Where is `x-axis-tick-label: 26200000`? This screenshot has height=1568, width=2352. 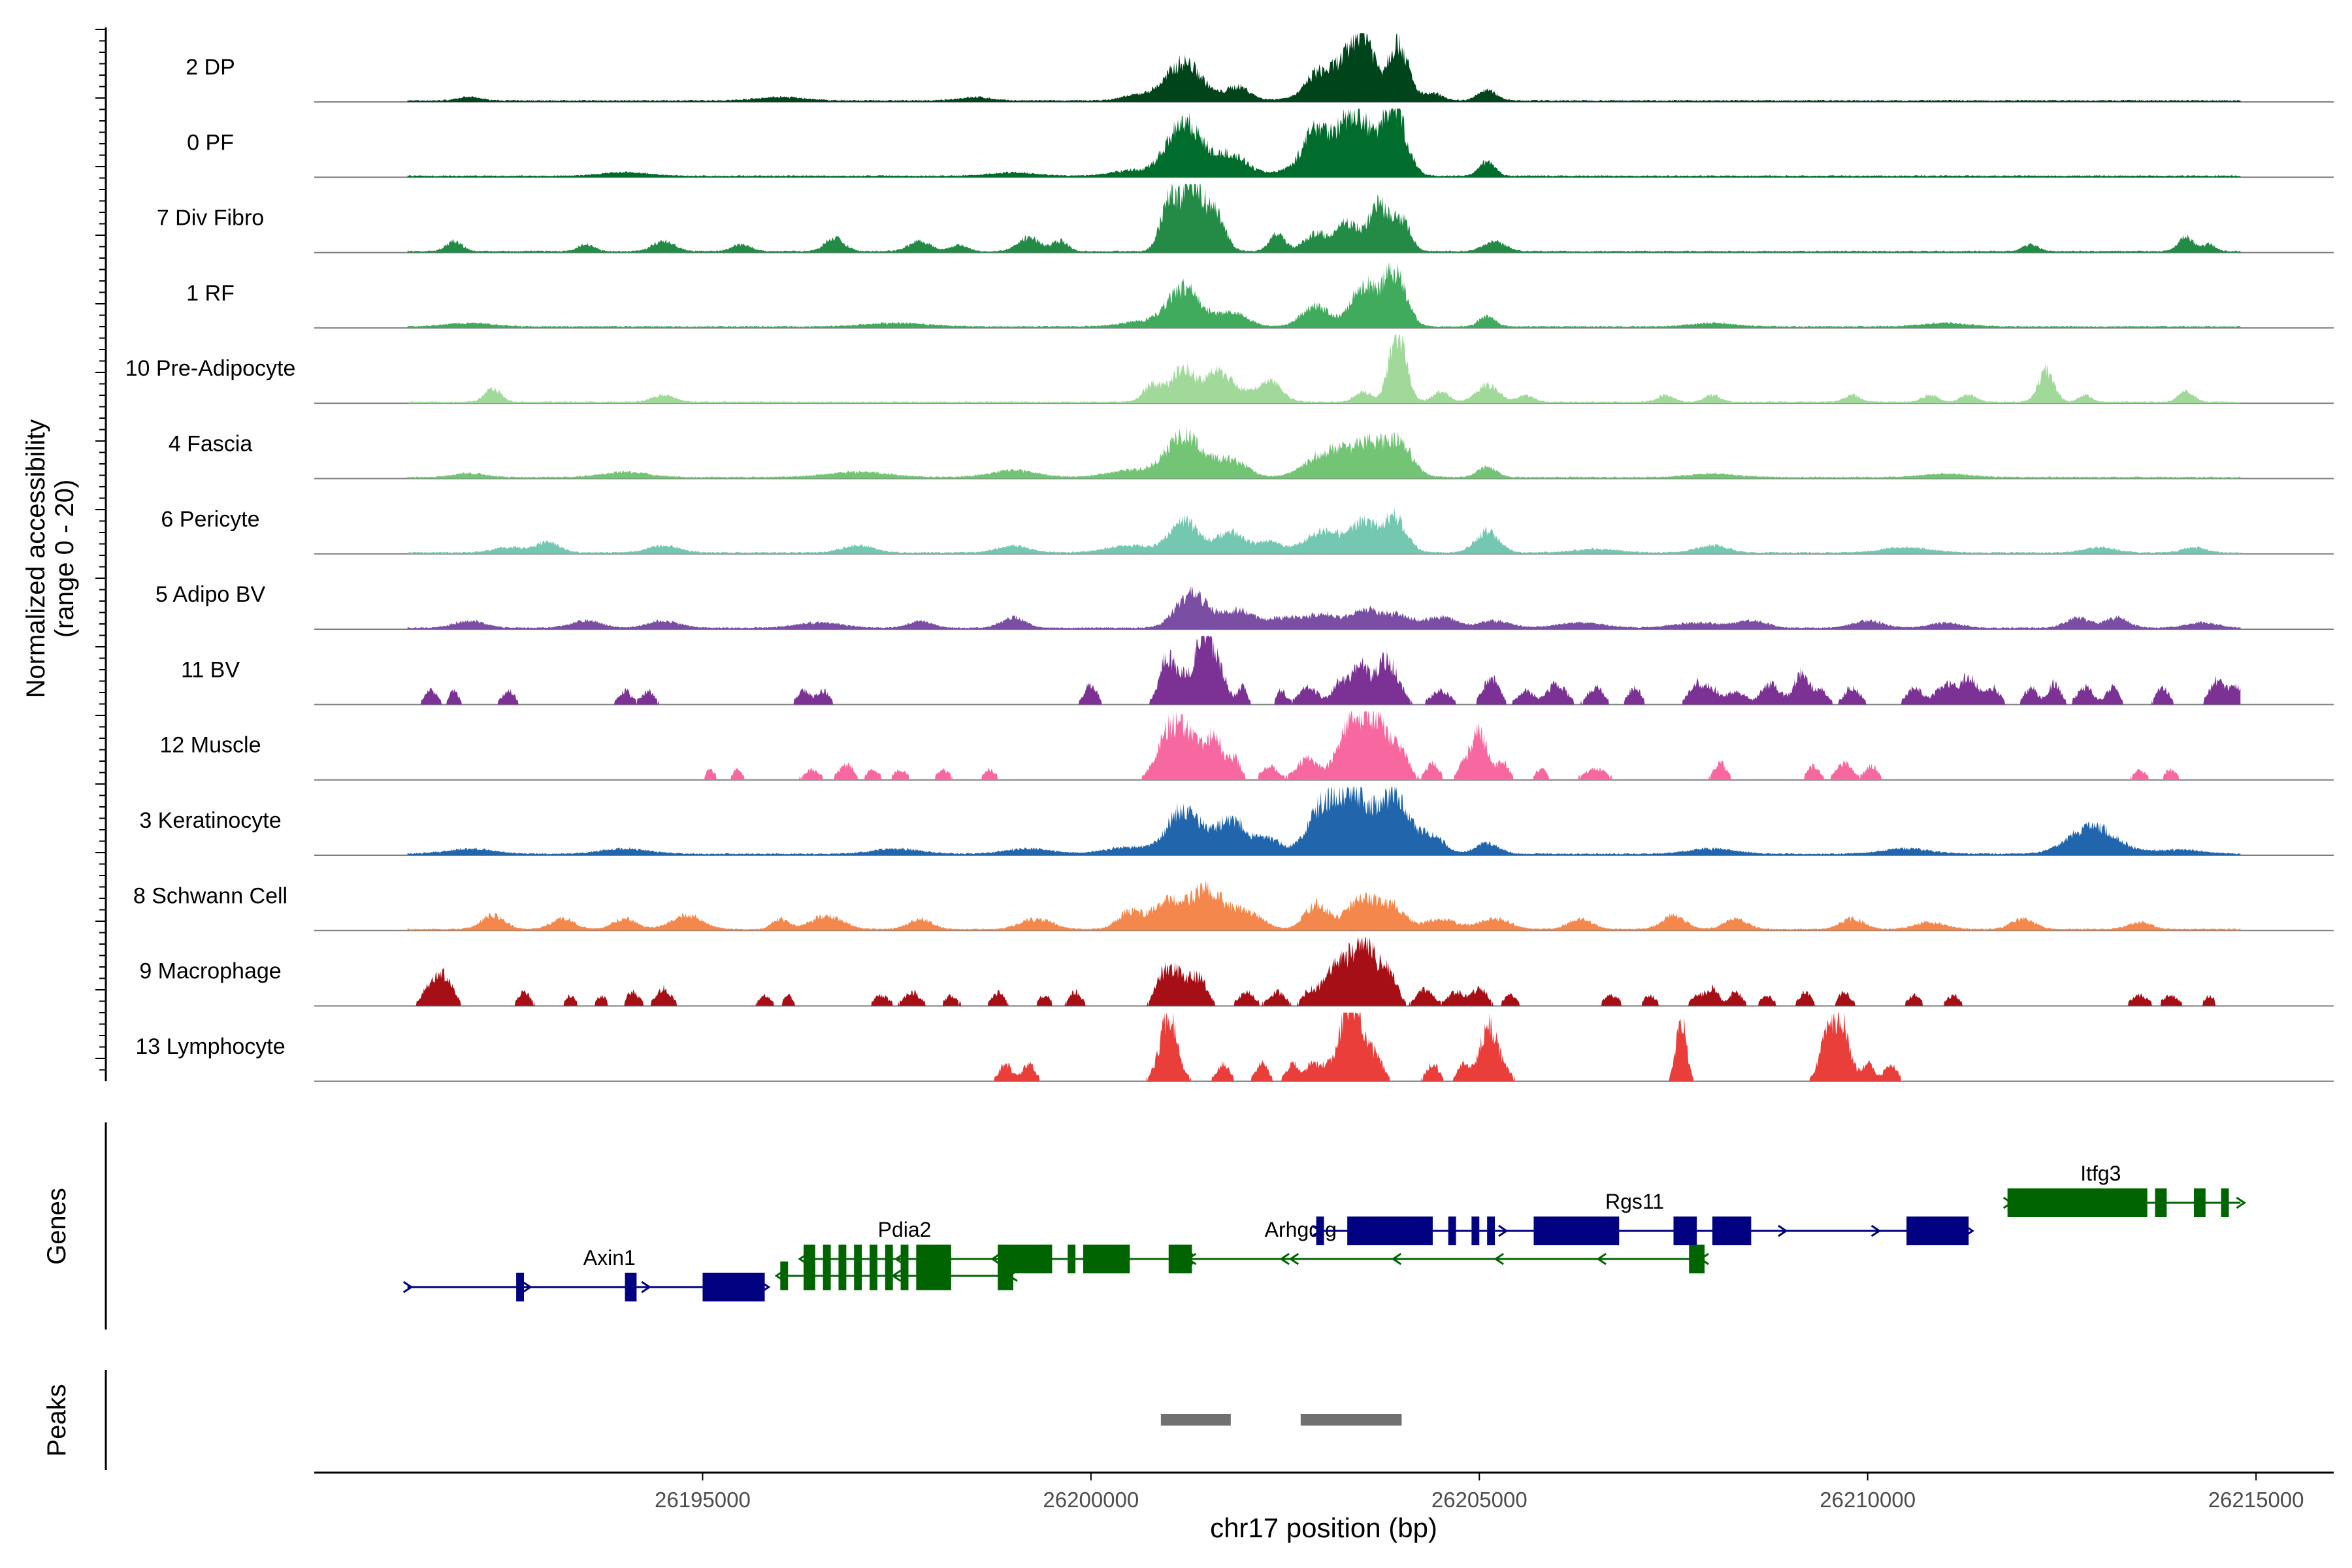
x-axis-tick-label: 26200000 is located at coordinates (1091, 1500).